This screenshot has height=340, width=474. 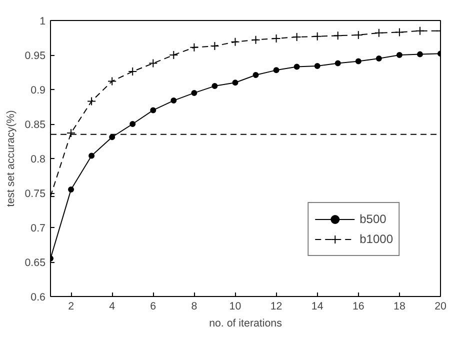 I want to click on y-tick-label: 0.95, so click(x=35, y=56).